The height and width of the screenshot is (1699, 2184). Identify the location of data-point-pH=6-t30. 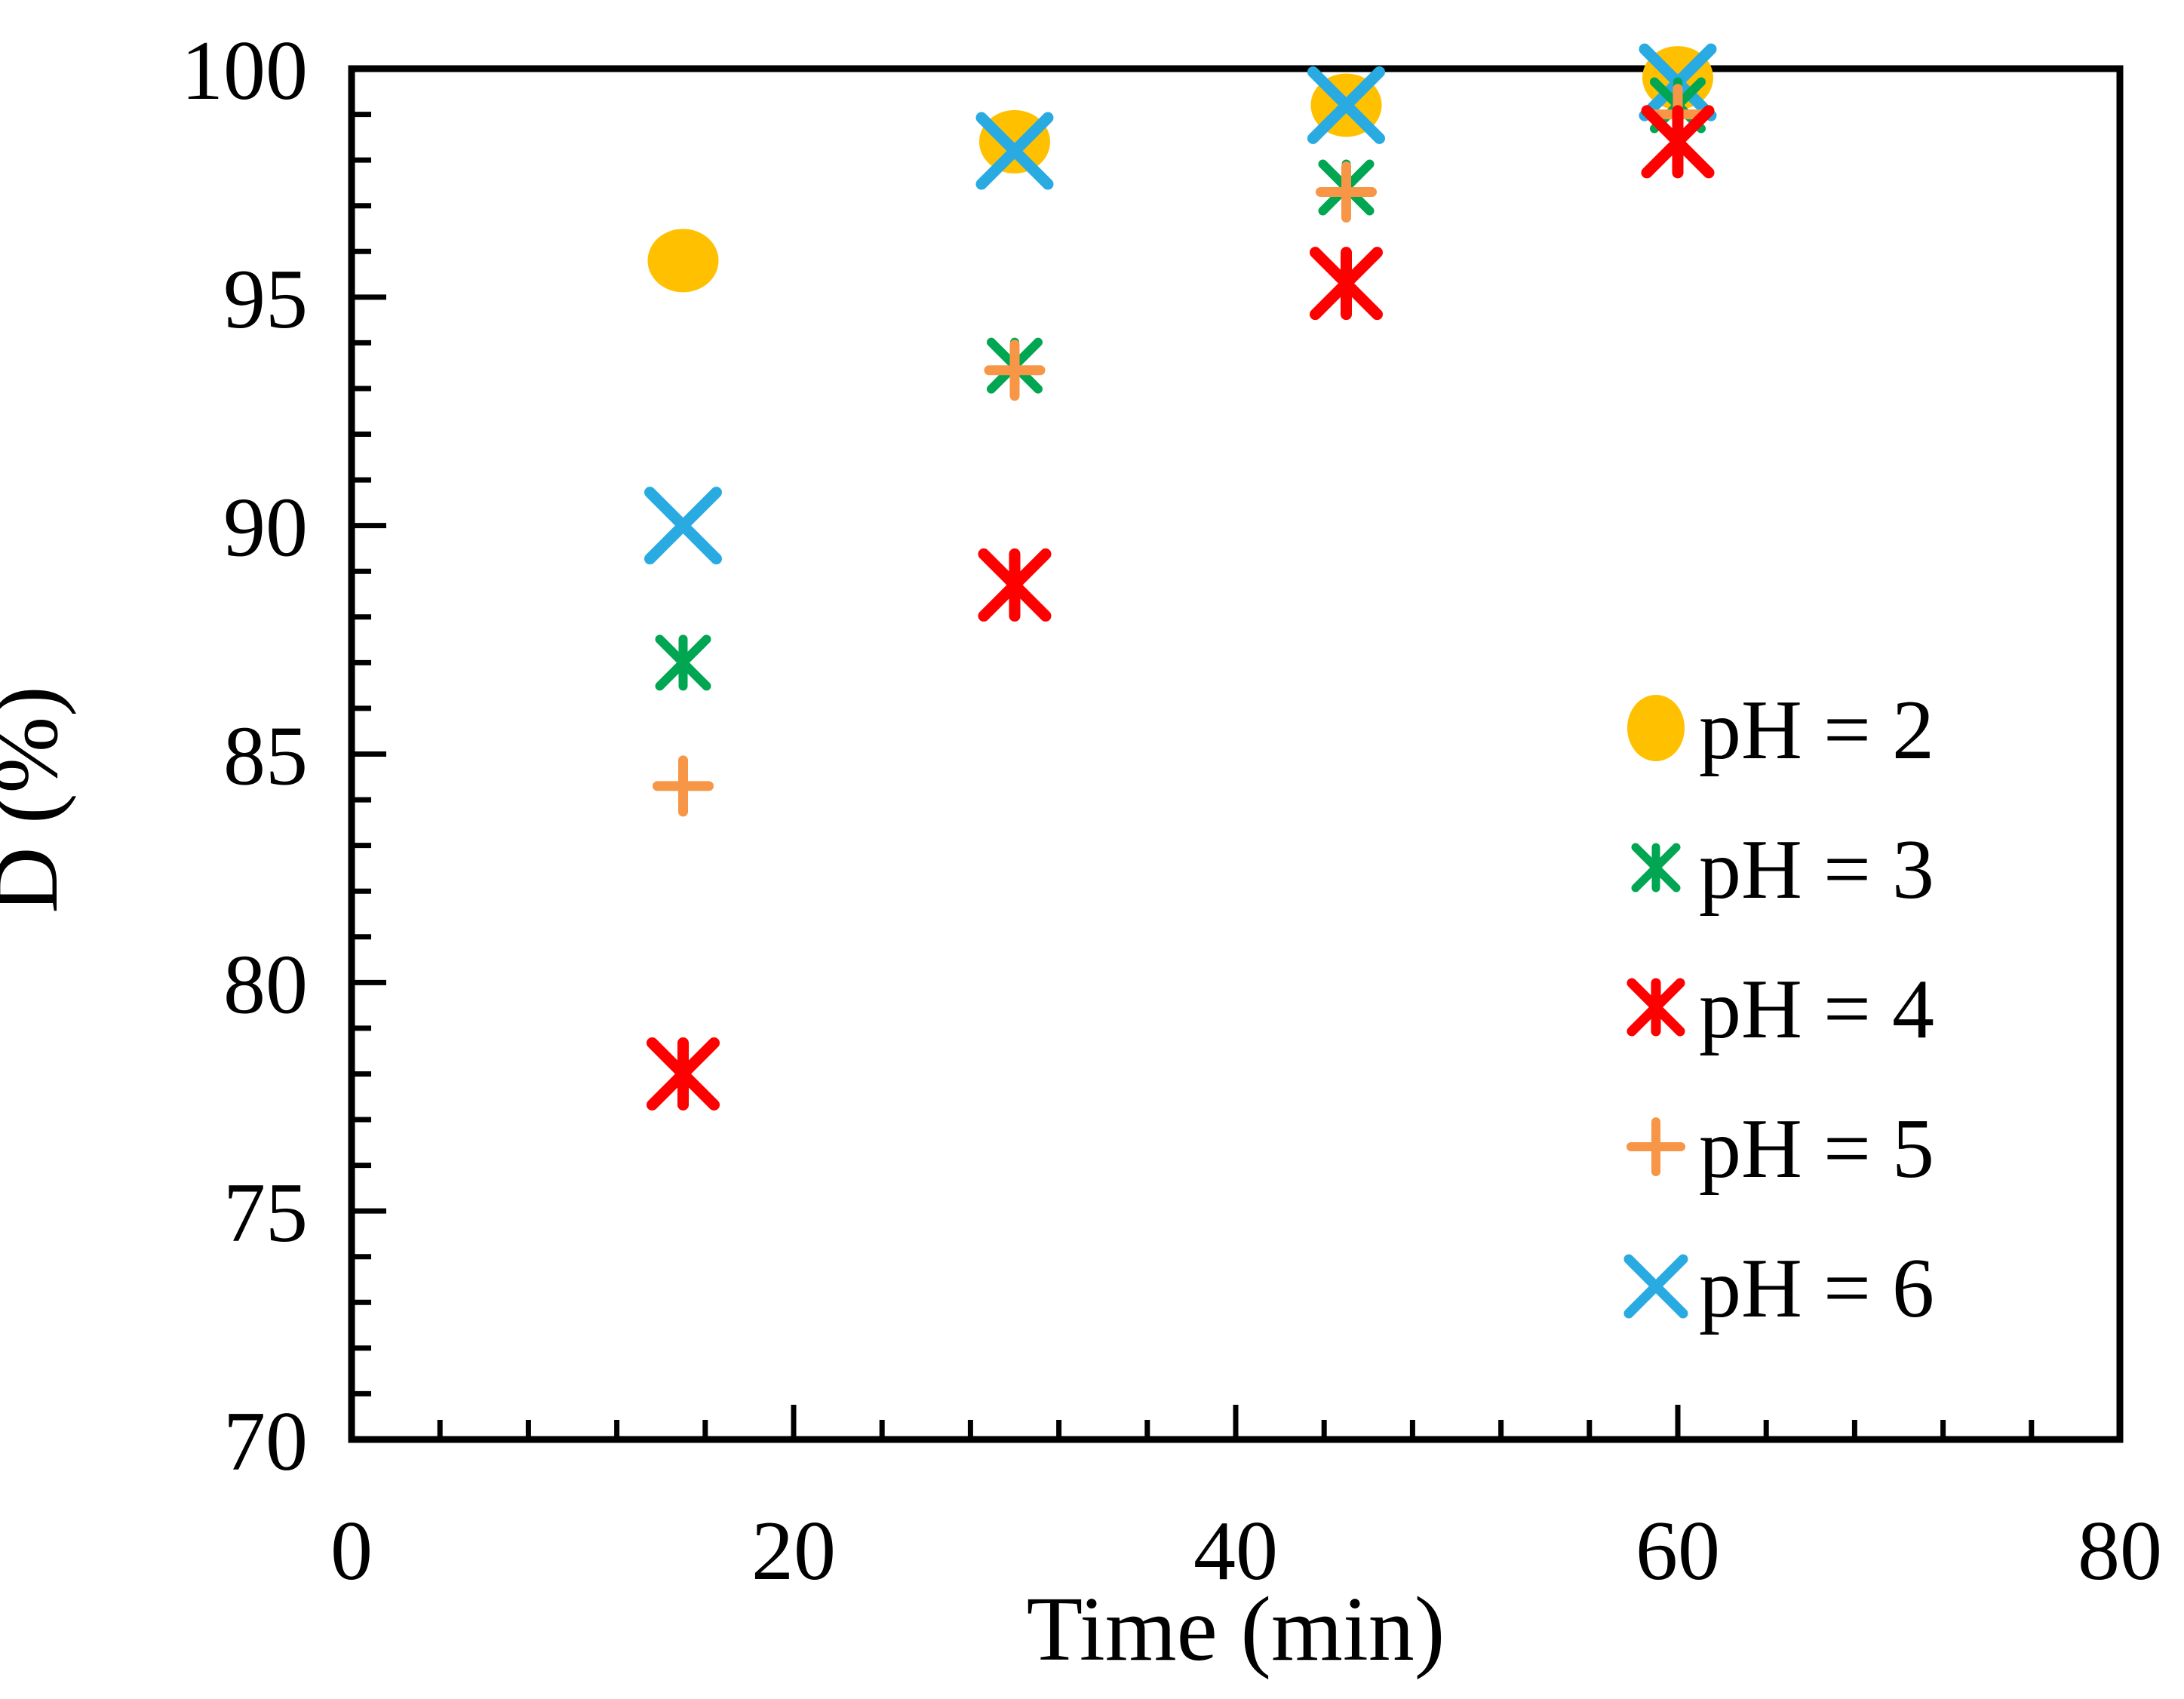
(1014, 151).